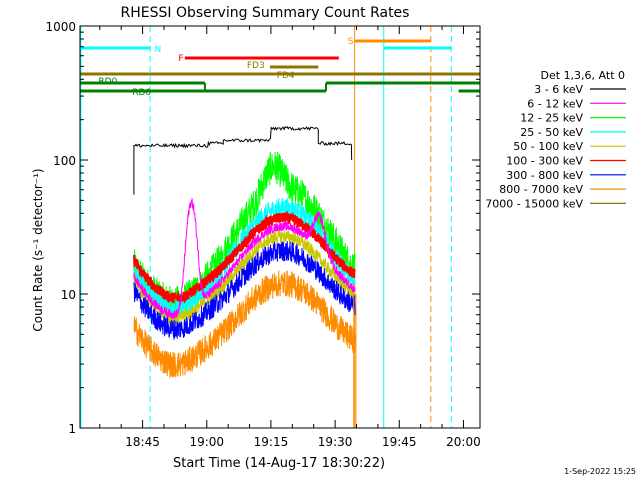  What do you see at coordinates (72, 429) in the screenshot?
I see `y-tick-label: 1` at bounding box center [72, 429].